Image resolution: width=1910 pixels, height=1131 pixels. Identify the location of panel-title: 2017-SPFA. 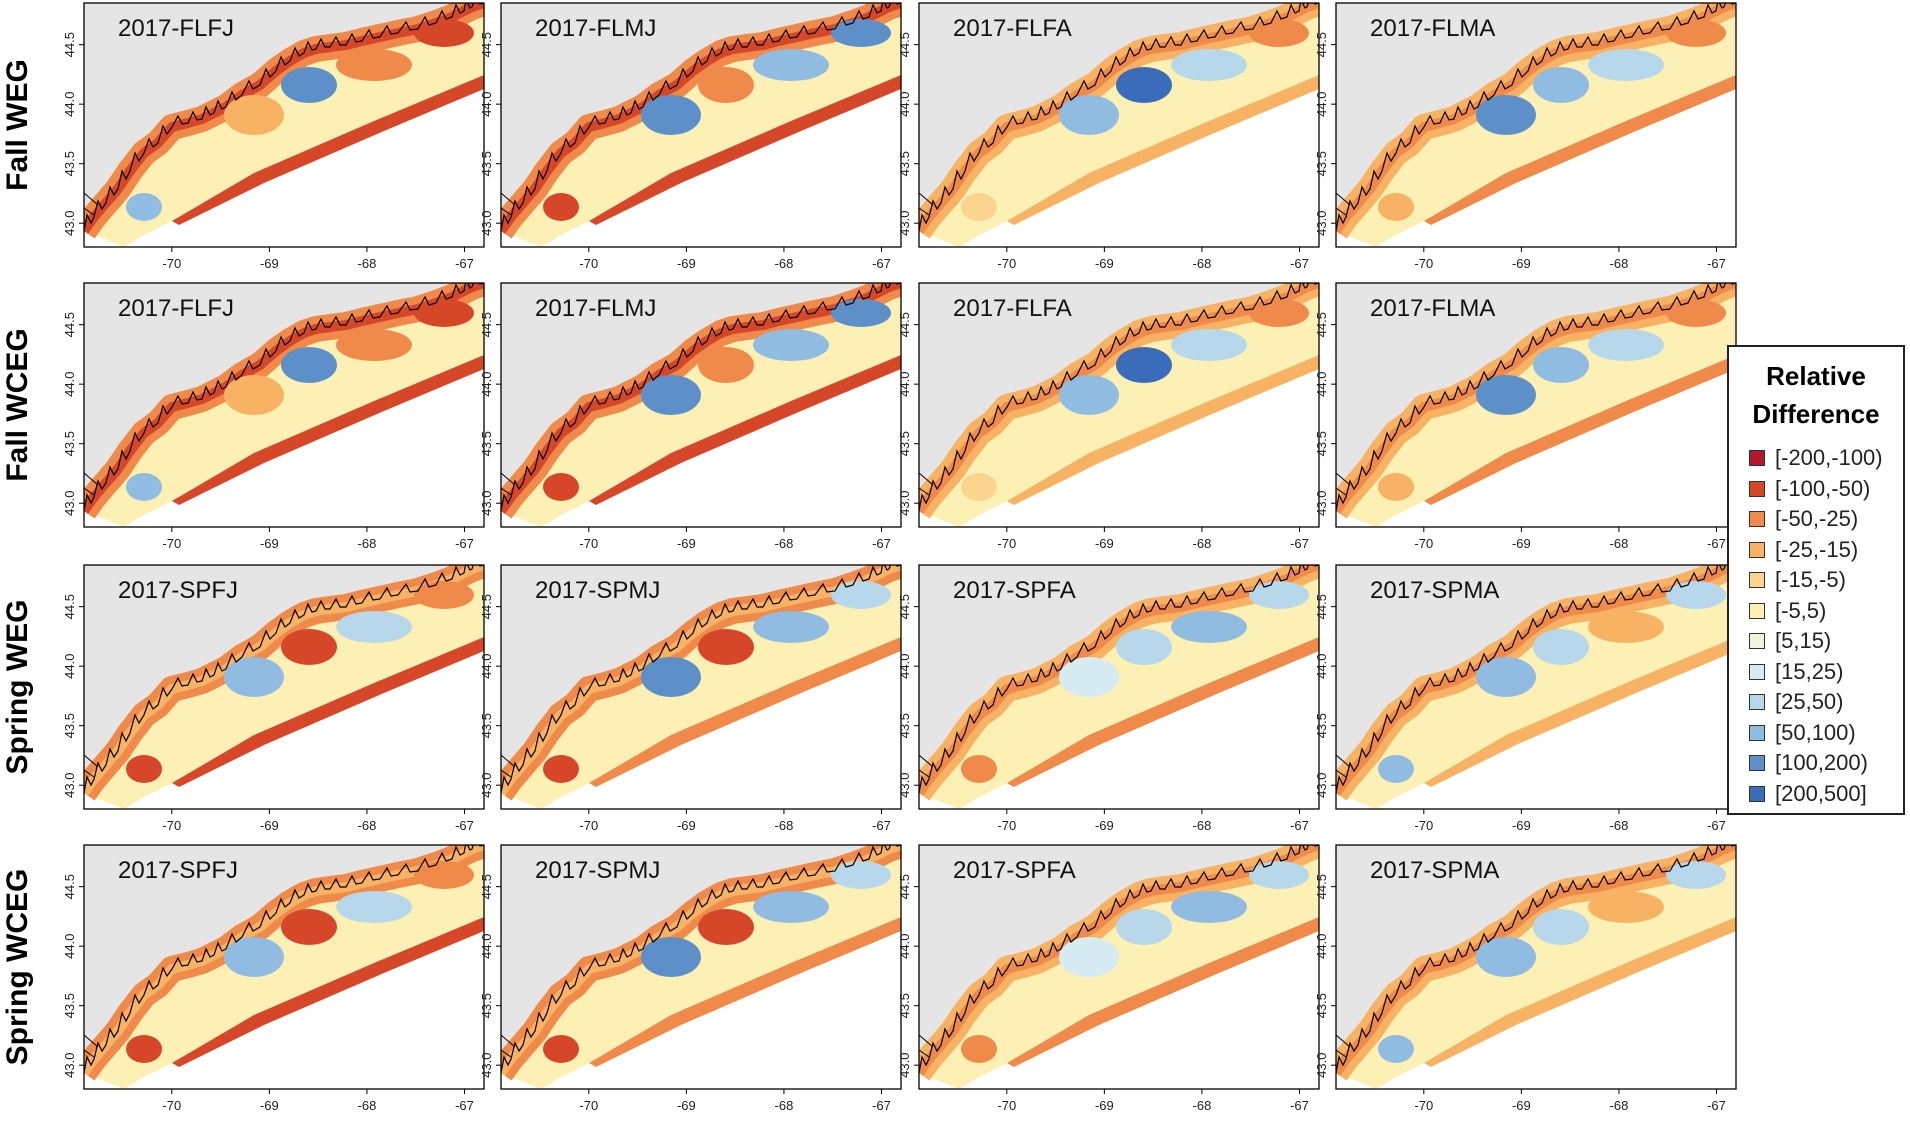
(1014, 590).